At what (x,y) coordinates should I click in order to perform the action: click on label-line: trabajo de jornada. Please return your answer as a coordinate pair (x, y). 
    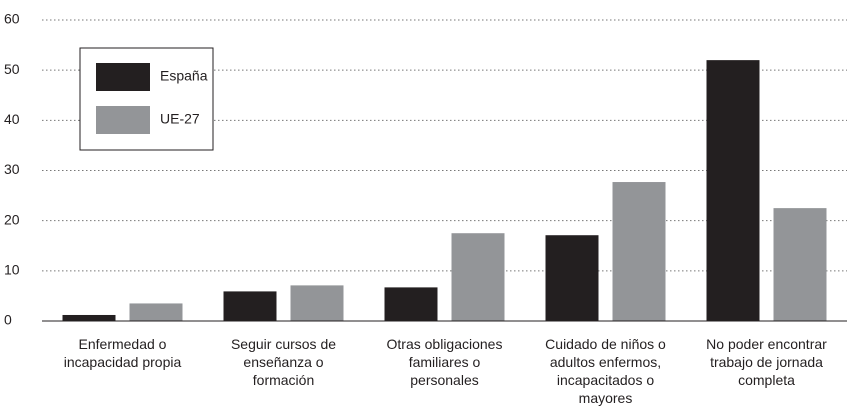
    Looking at the image, I should click on (766, 362).